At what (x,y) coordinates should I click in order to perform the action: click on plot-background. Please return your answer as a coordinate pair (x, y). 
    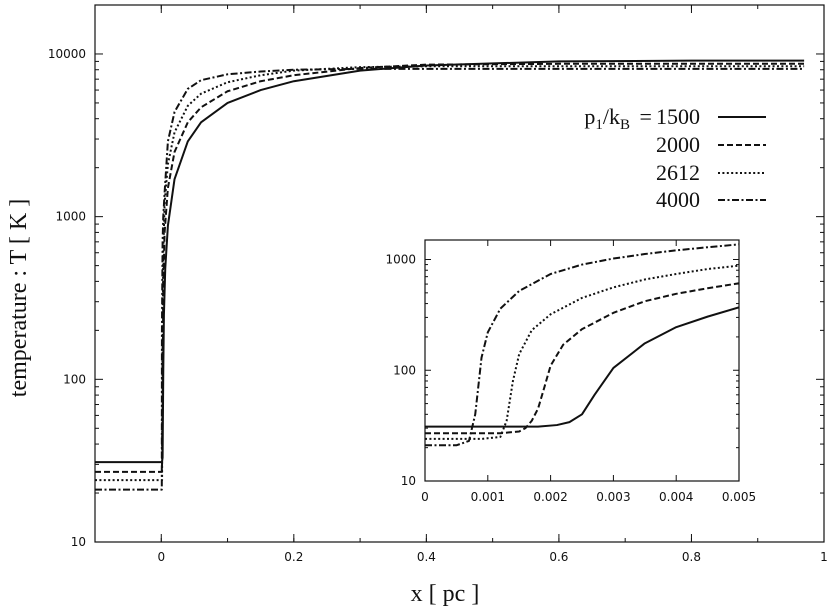
    Looking at the image, I should click on (582, 360).